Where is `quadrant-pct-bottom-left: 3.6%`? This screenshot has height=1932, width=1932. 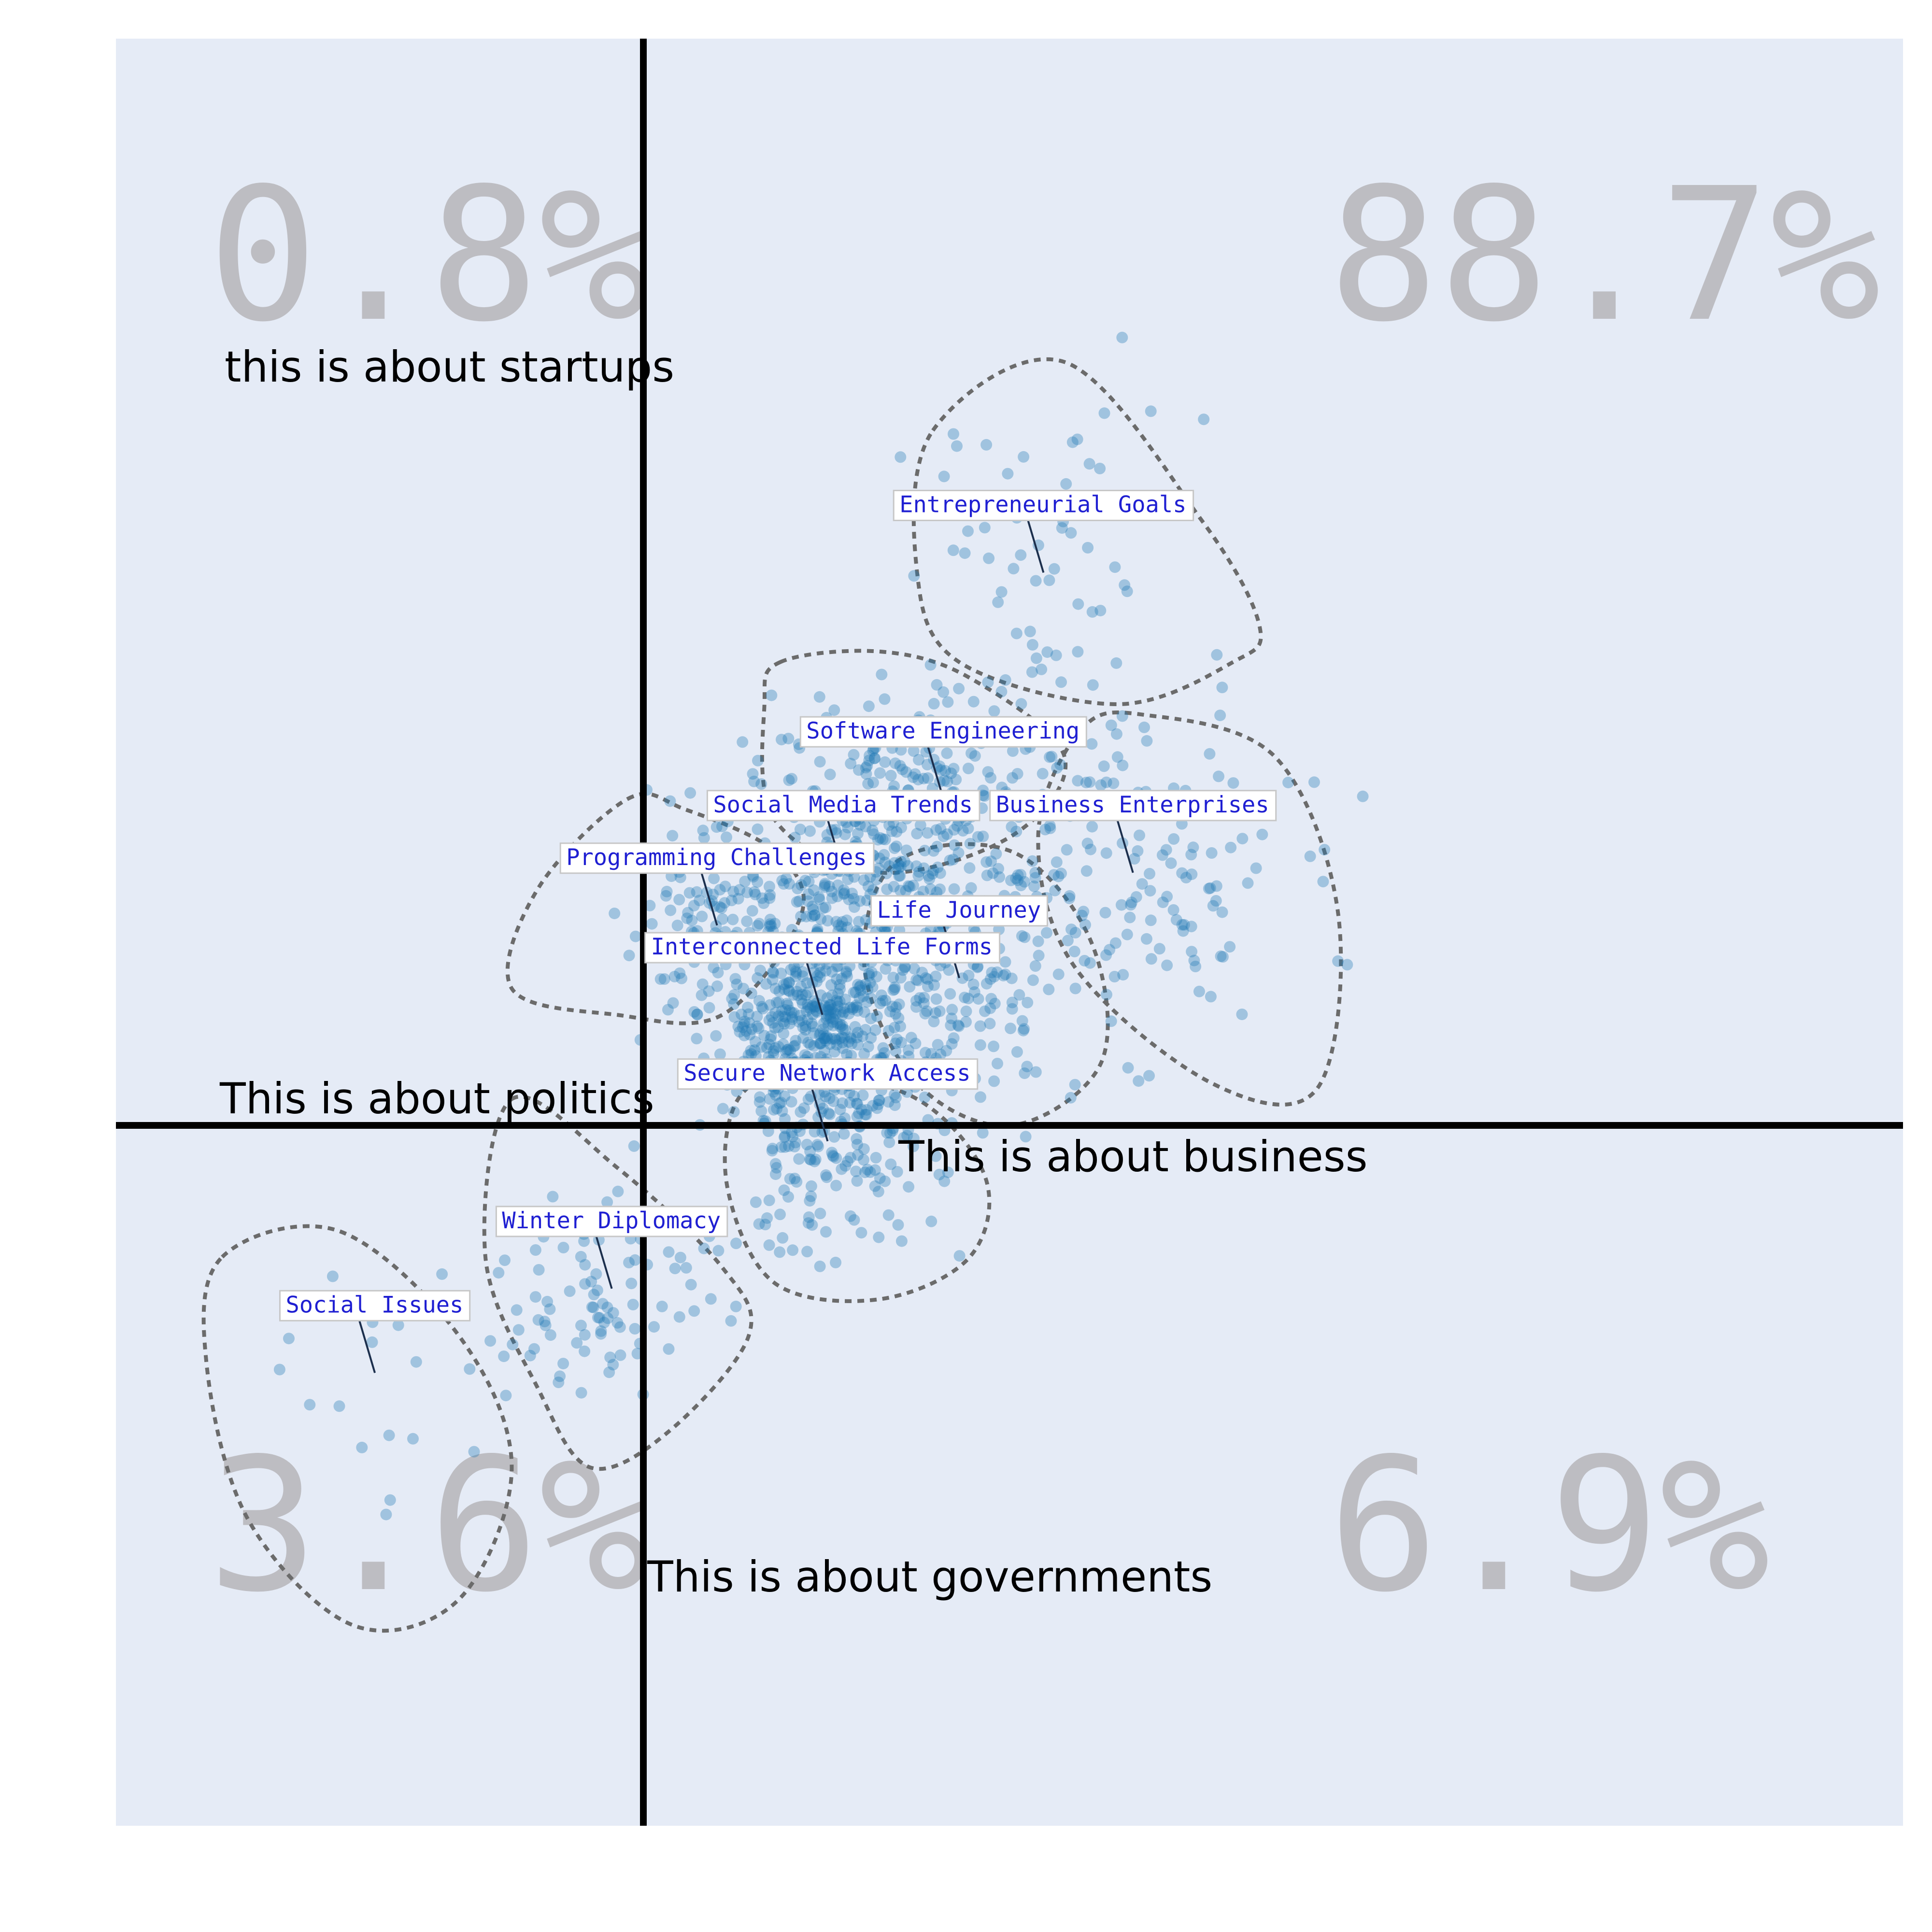
quadrant-pct-bottom-left: 3.6% is located at coordinates (429, 1526).